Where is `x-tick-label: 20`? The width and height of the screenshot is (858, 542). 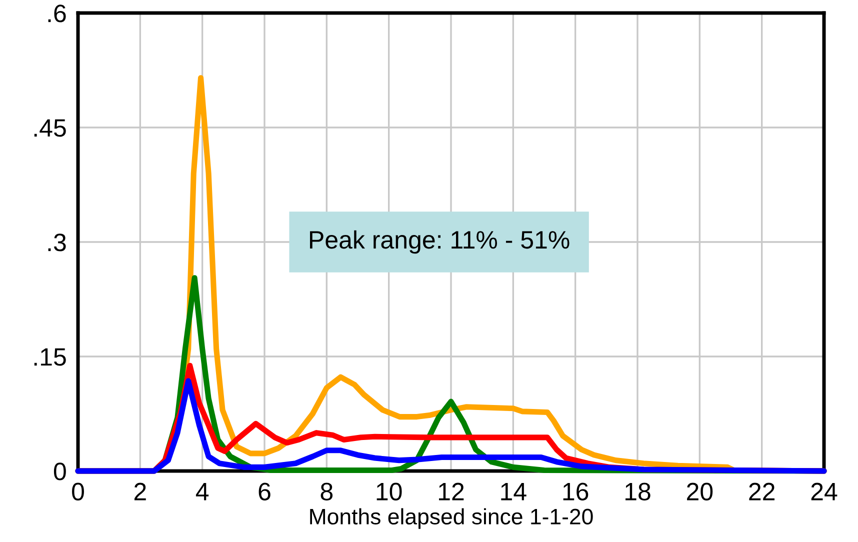 x-tick-label: 20 is located at coordinates (700, 491).